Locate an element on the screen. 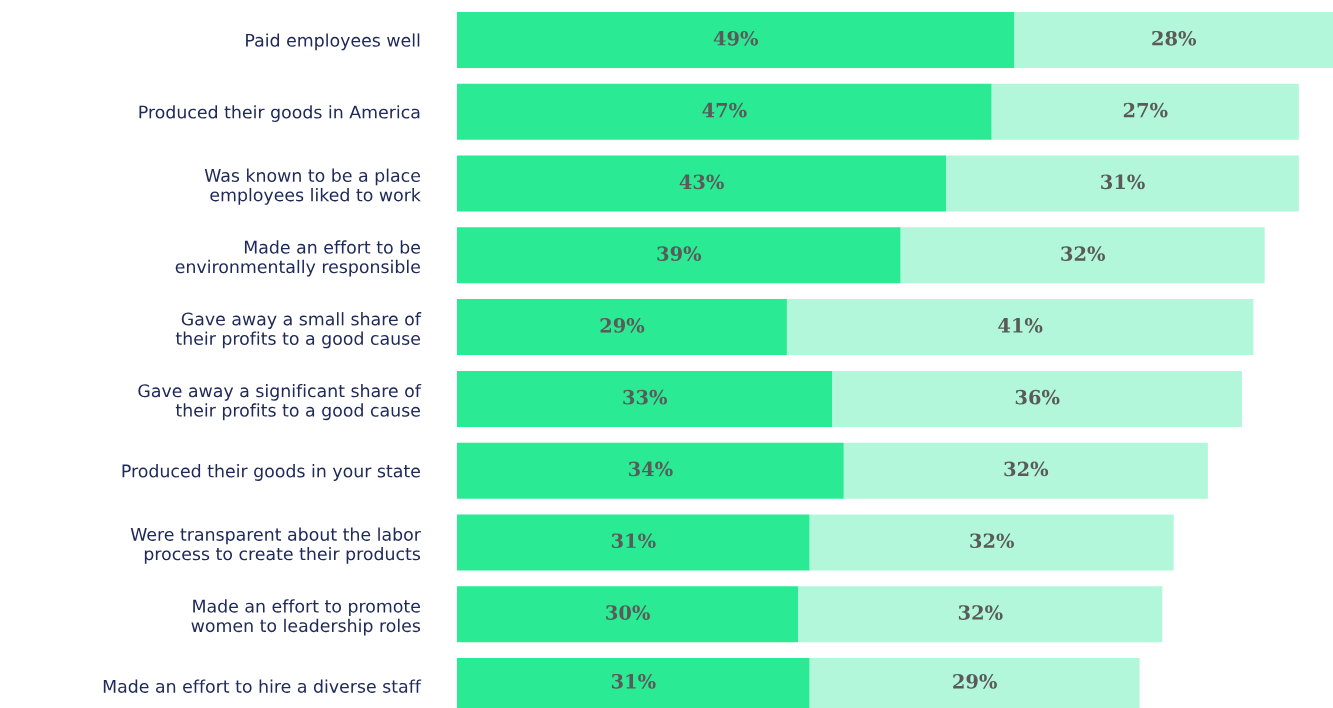 The width and height of the screenshot is (1333, 708). data-label: 30% is located at coordinates (628, 612).